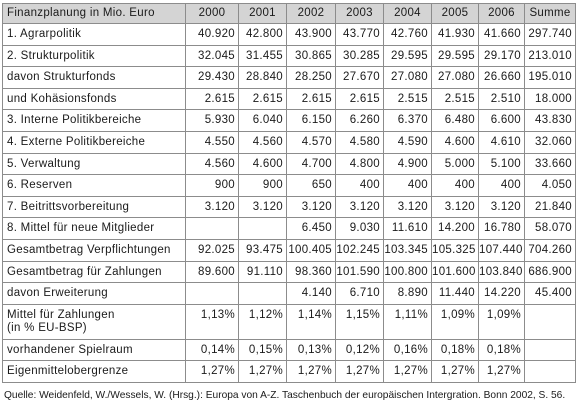 The width and height of the screenshot is (578, 408). What do you see at coordinates (502, 13) in the screenshot?
I see `column-header: 2006` at bounding box center [502, 13].